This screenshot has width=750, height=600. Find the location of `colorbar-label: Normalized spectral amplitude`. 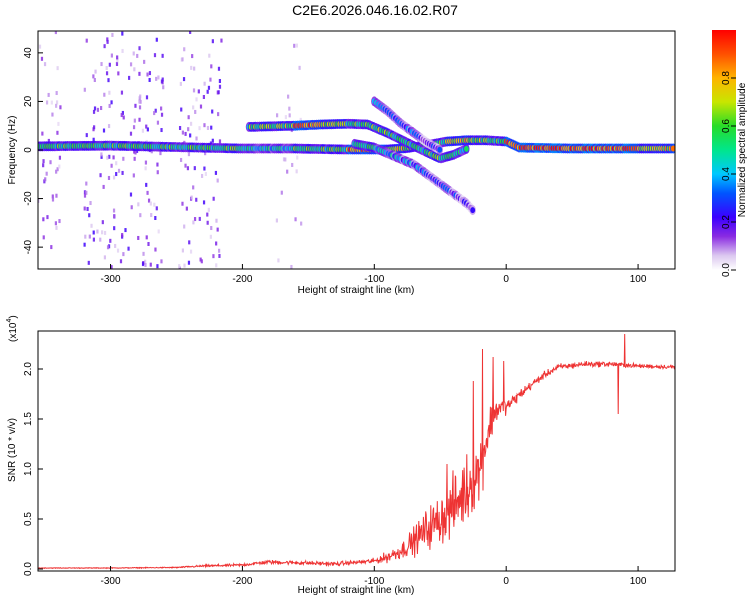

colorbar-label: Normalized spectral amplitude is located at coordinates (742, 149).